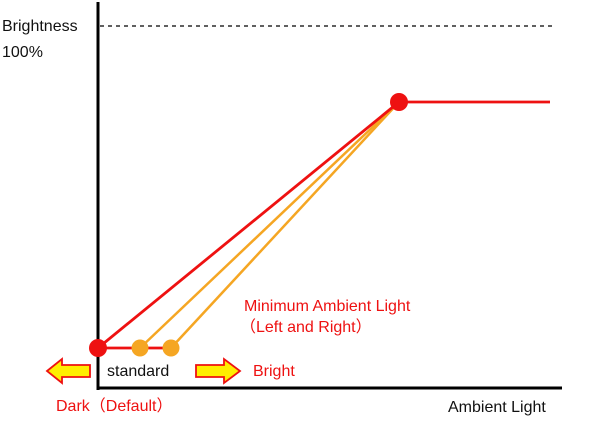 This screenshot has width=590, height=425. Describe the element at coordinates (138, 371) in the screenshot. I see `standard-label: standard` at that location.